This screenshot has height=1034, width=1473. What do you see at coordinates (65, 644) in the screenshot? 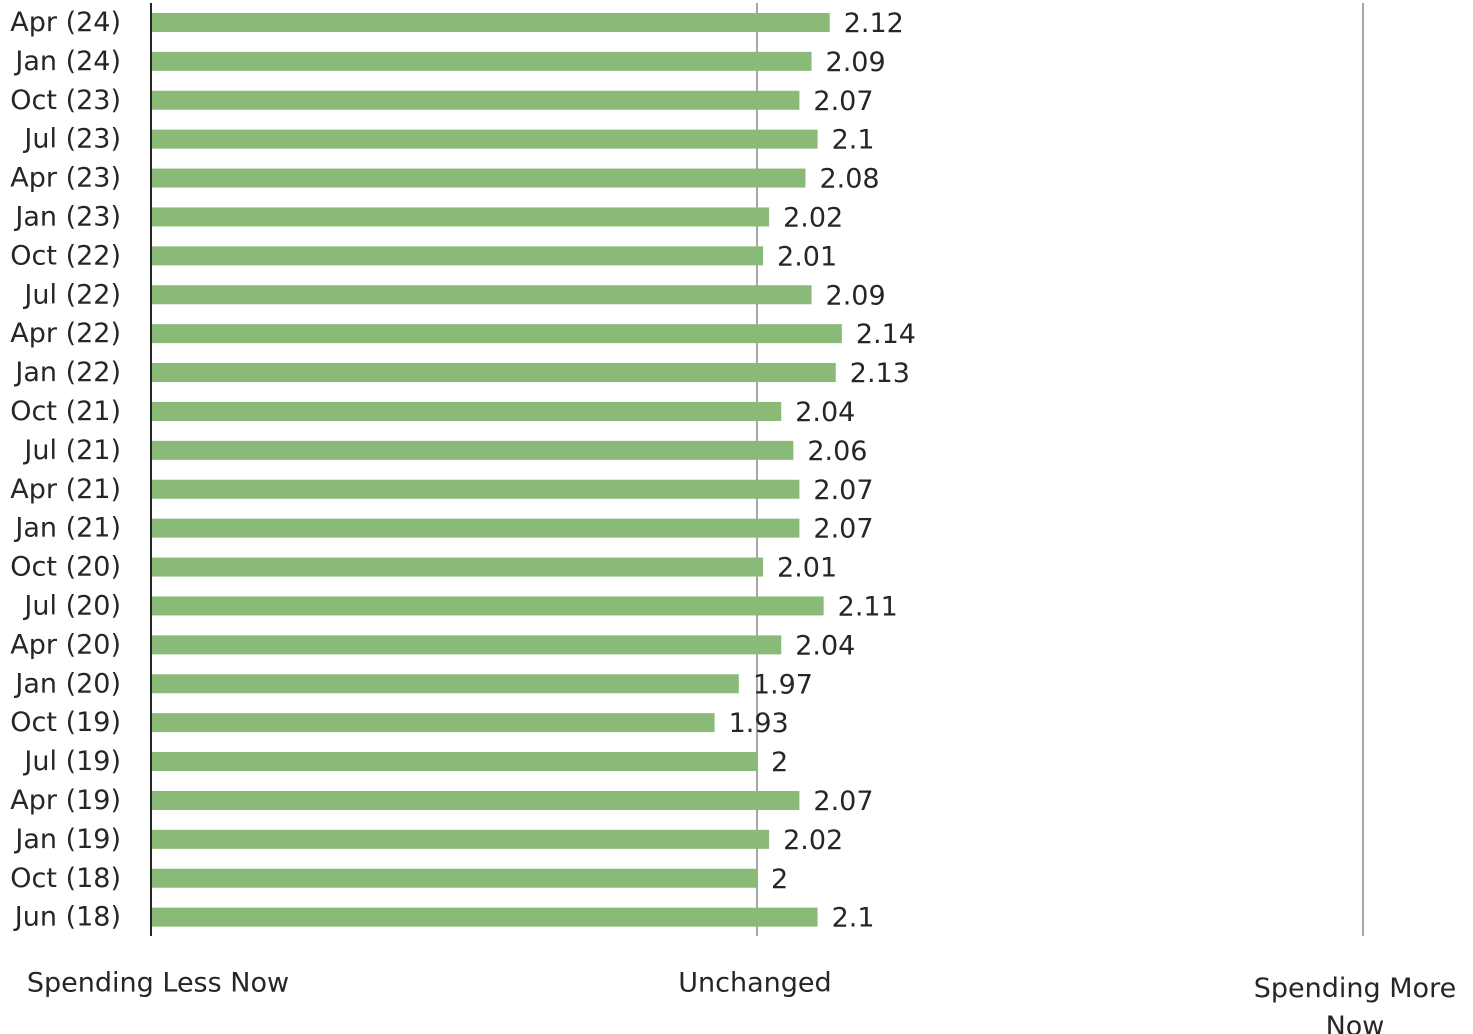
I see `category-label: Apr (20)` at bounding box center [65, 644].